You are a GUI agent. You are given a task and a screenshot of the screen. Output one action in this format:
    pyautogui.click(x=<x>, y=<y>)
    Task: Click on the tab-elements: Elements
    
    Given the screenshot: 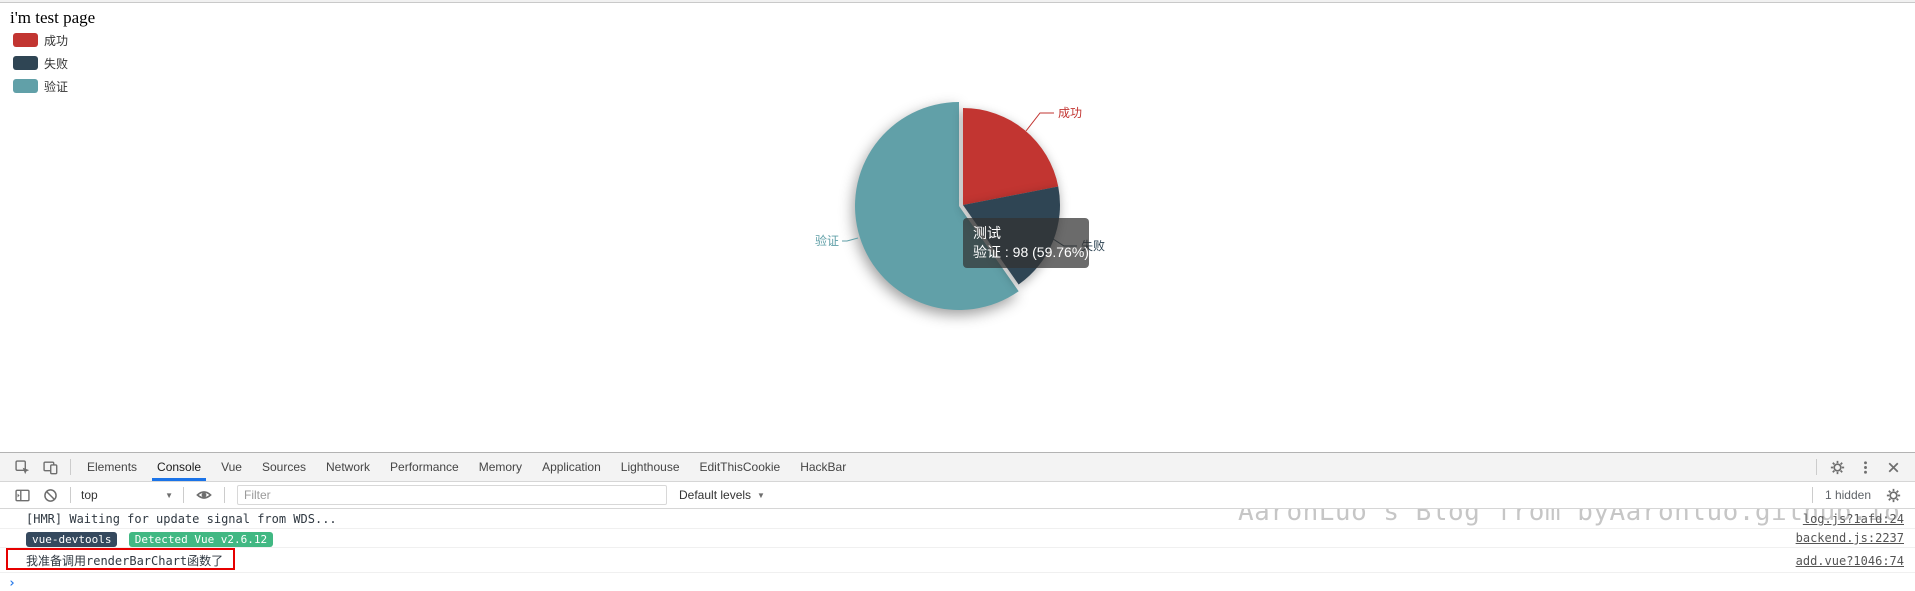 What is the action you would take?
    pyautogui.click(x=112, y=467)
    